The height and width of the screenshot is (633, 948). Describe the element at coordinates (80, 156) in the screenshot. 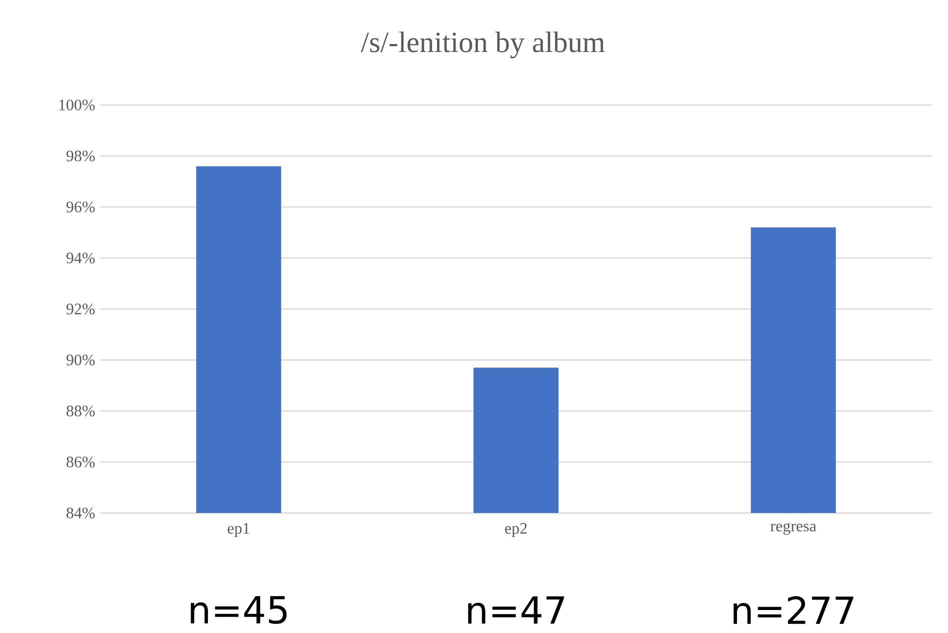

I see `y-tick-label: 98%` at that location.